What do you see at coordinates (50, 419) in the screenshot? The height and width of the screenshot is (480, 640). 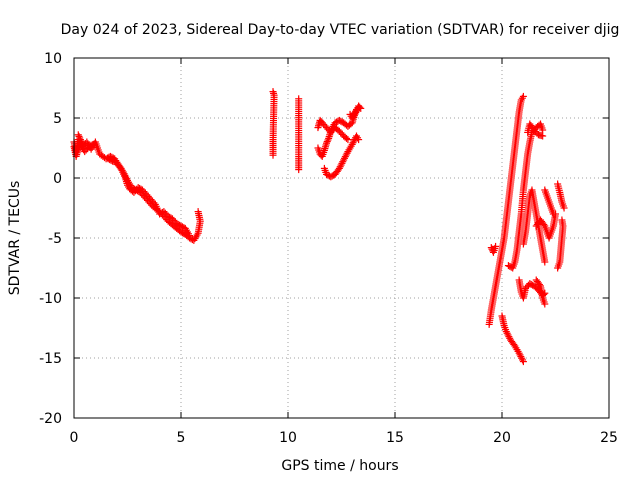 I see `y-tick-label: -20` at bounding box center [50, 419].